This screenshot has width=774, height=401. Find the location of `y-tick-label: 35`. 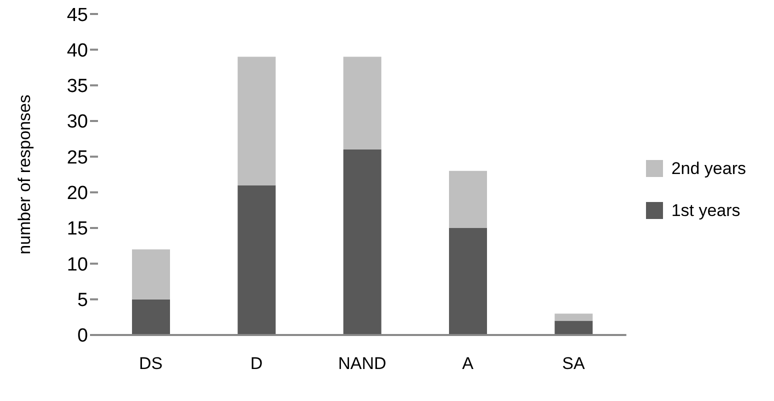

y-tick-label: 35 is located at coordinates (77, 87).